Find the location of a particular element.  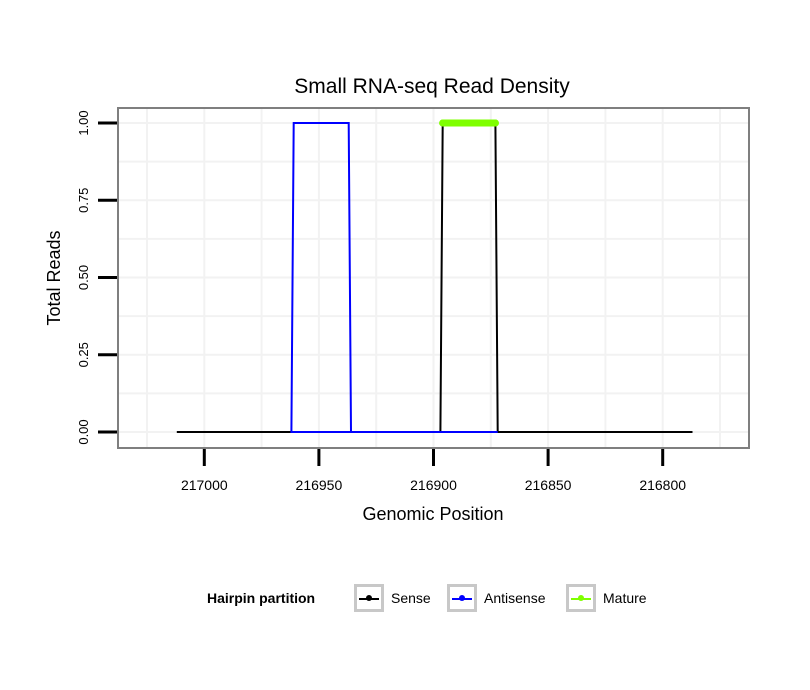

legend-key-sense is located at coordinates (369, 598).